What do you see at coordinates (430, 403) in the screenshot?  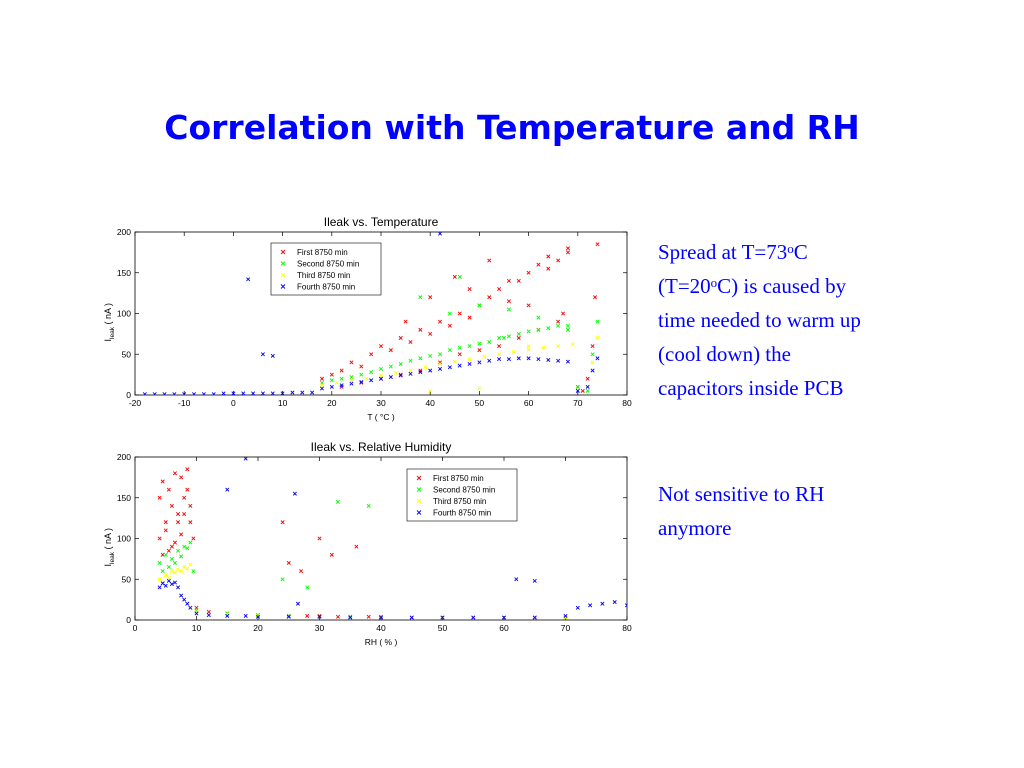 I see `x-tick-label: 40` at bounding box center [430, 403].